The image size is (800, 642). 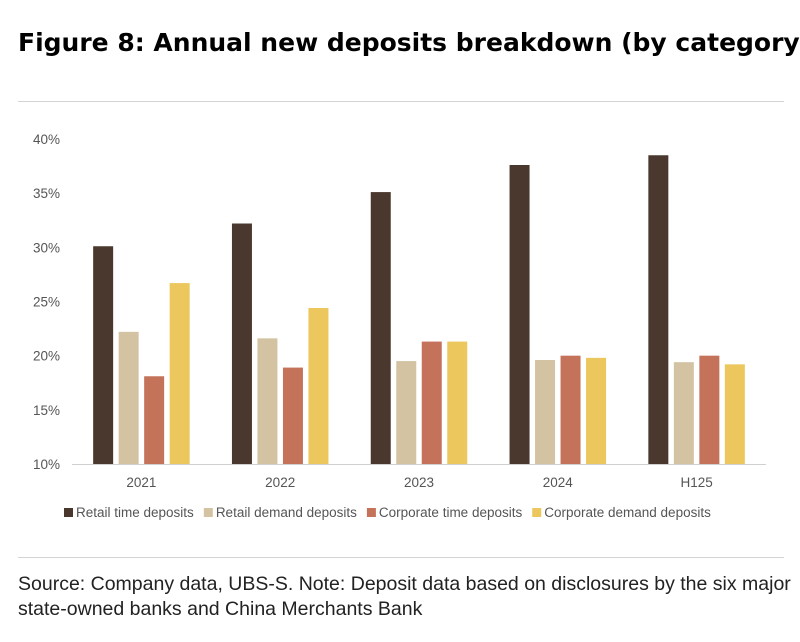 What do you see at coordinates (46, 464) in the screenshot?
I see `y-tick-label: 10%` at bounding box center [46, 464].